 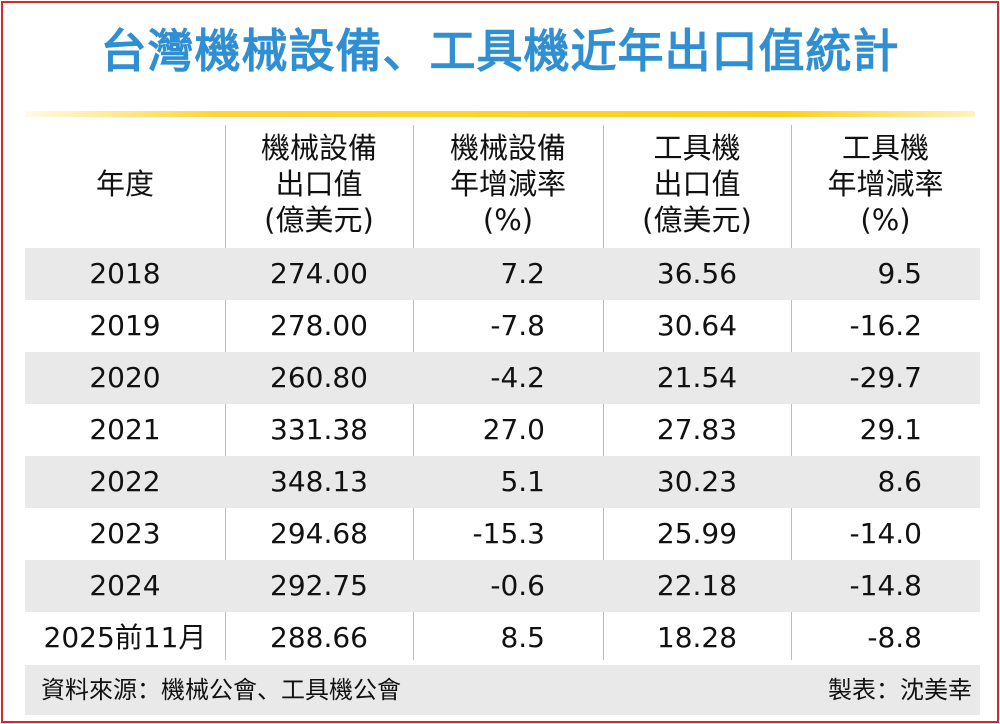 I want to click on year-cell: 2025前11月, so click(x=125, y=637).